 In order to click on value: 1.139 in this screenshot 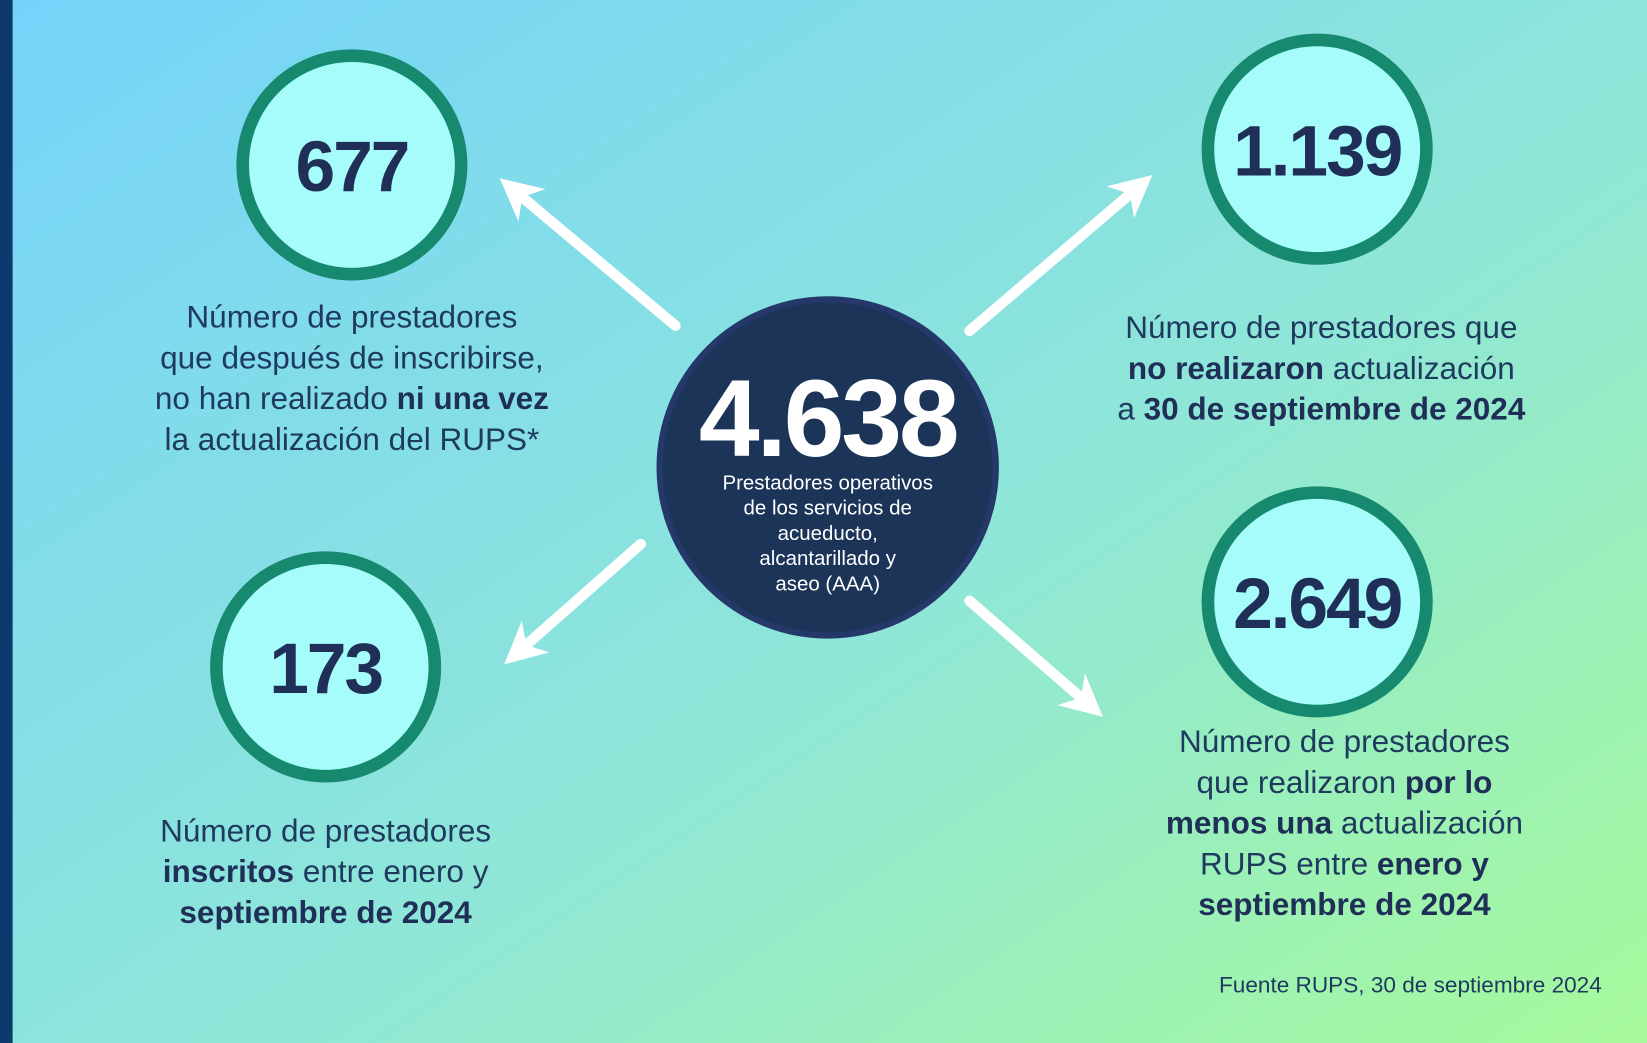, I will do `click(1317, 151)`.